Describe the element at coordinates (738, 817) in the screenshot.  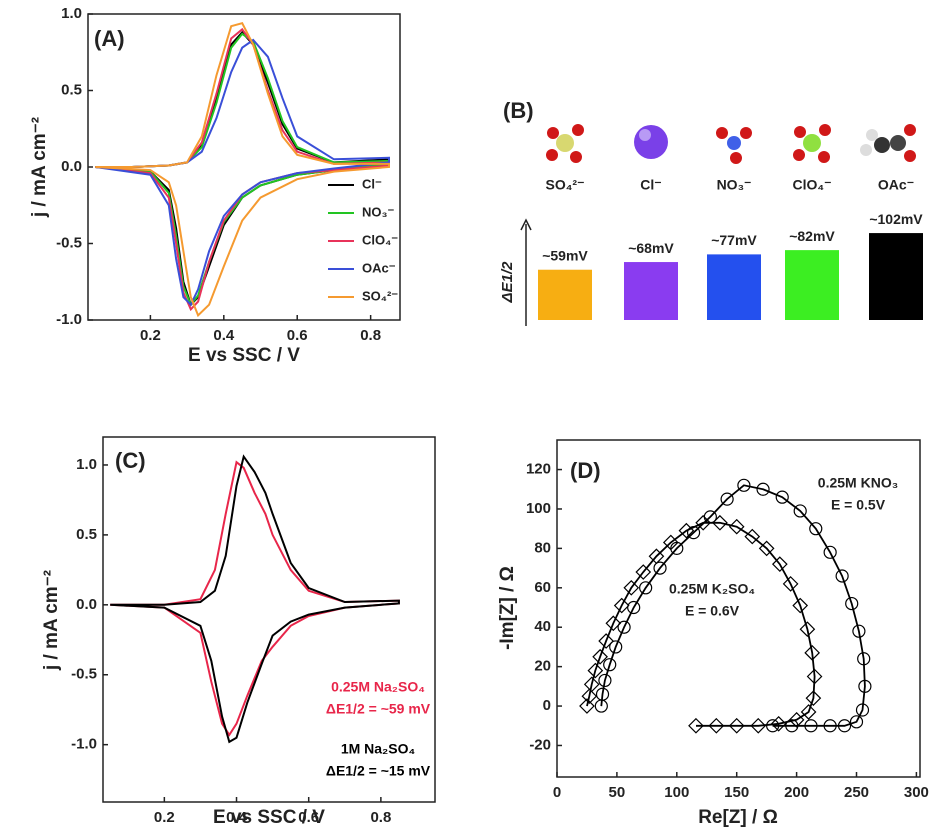
I see `x-axis-label: Re[Z] / Ω` at that location.